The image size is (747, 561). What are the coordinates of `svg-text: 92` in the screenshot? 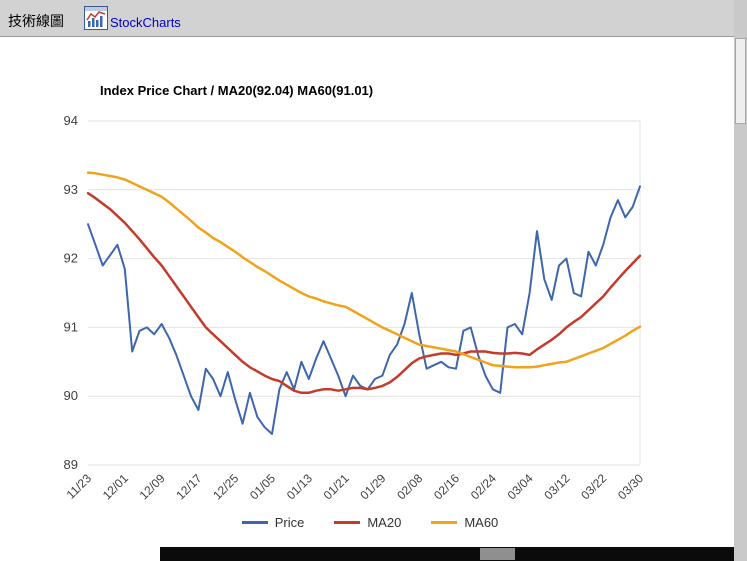 It's located at (71, 258).